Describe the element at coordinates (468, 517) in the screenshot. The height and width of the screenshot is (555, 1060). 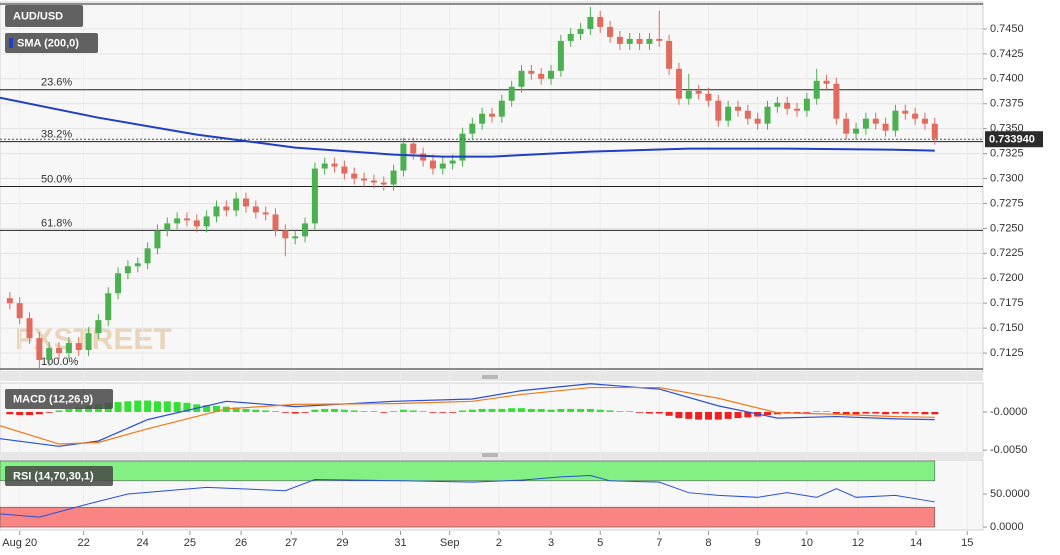
I see `rsi-band` at that location.